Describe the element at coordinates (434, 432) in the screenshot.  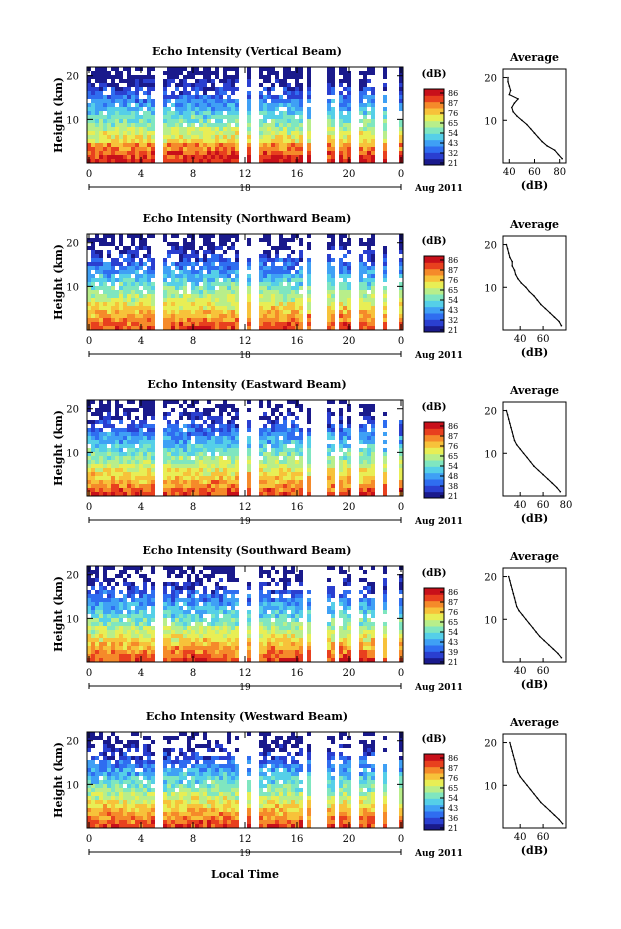
I see `colorbar-swatch` at that location.